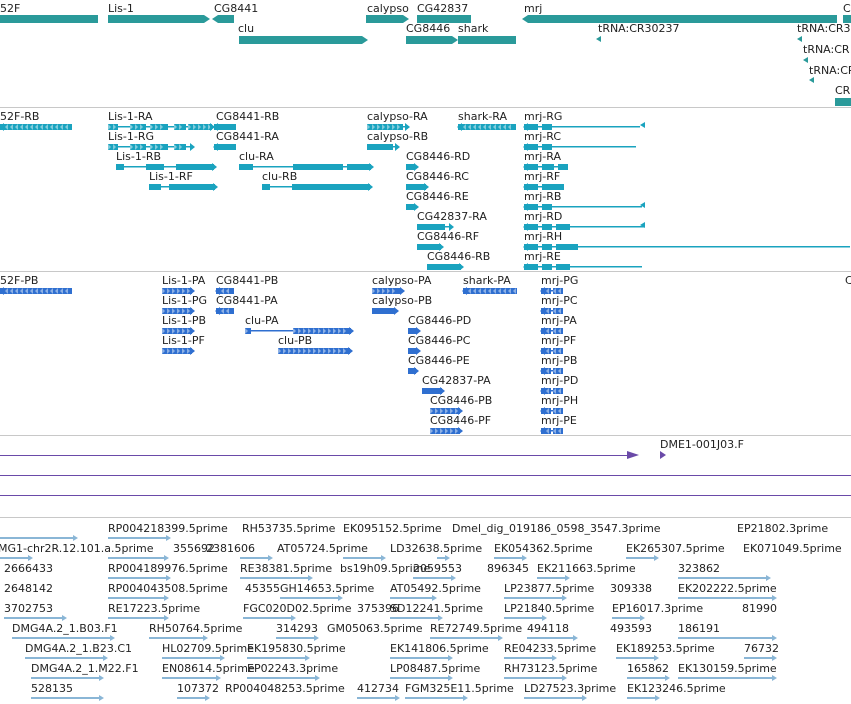 The width and height of the screenshot is (851, 704). I want to click on ests-label: EK071049.5prime, so click(792, 548).